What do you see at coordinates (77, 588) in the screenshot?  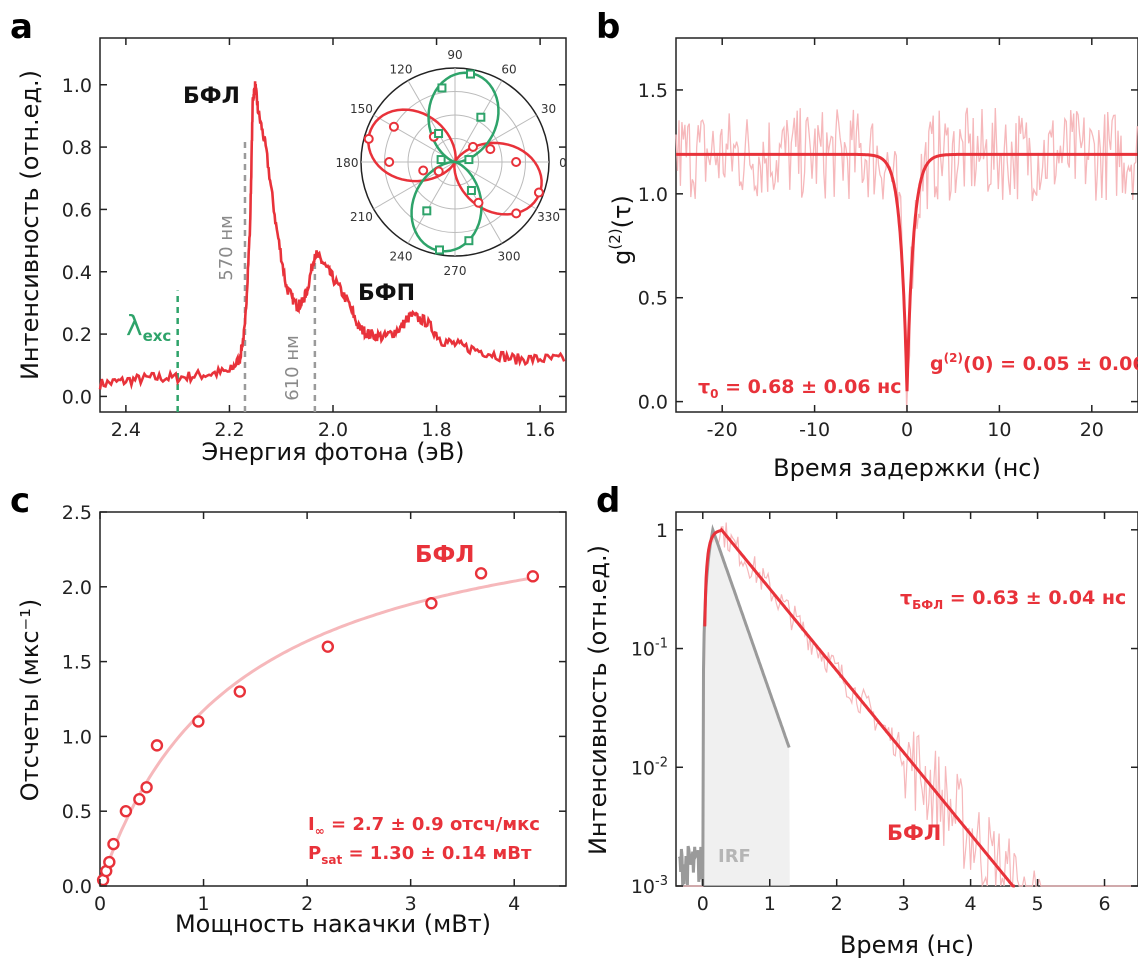 I see `y-tick-label: 2.0` at bounding box center [77, 588].